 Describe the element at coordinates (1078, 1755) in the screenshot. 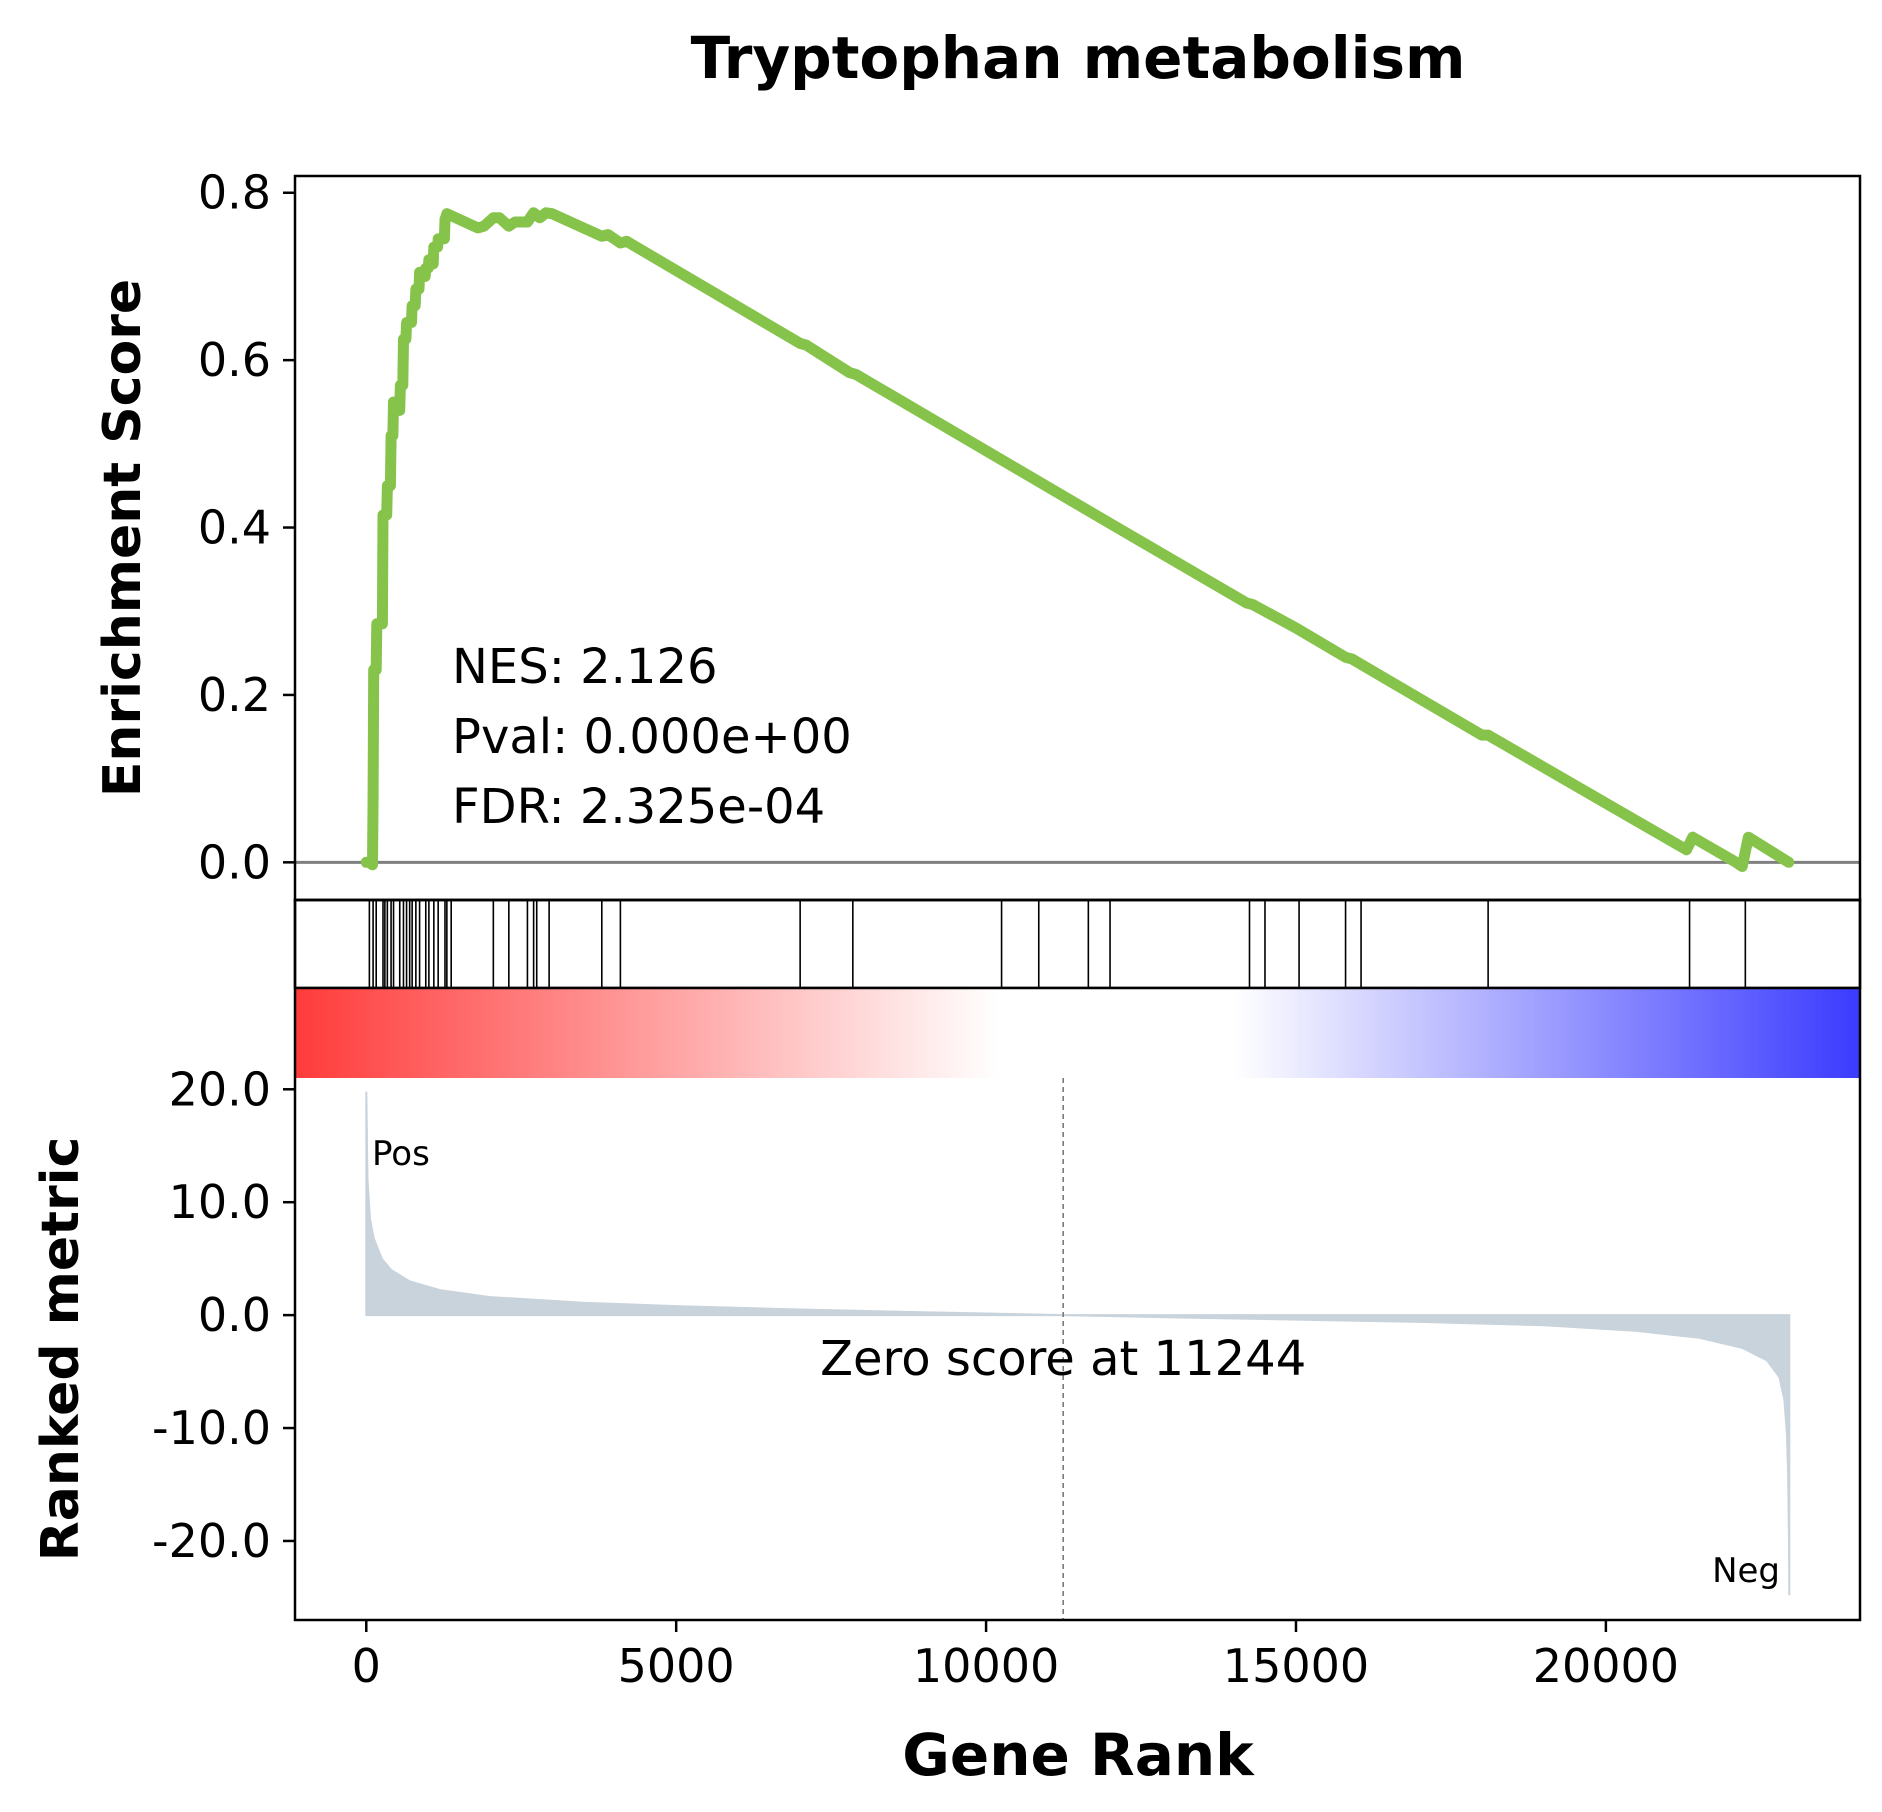

I see `x-axis-label: Gene Rank` at that location.